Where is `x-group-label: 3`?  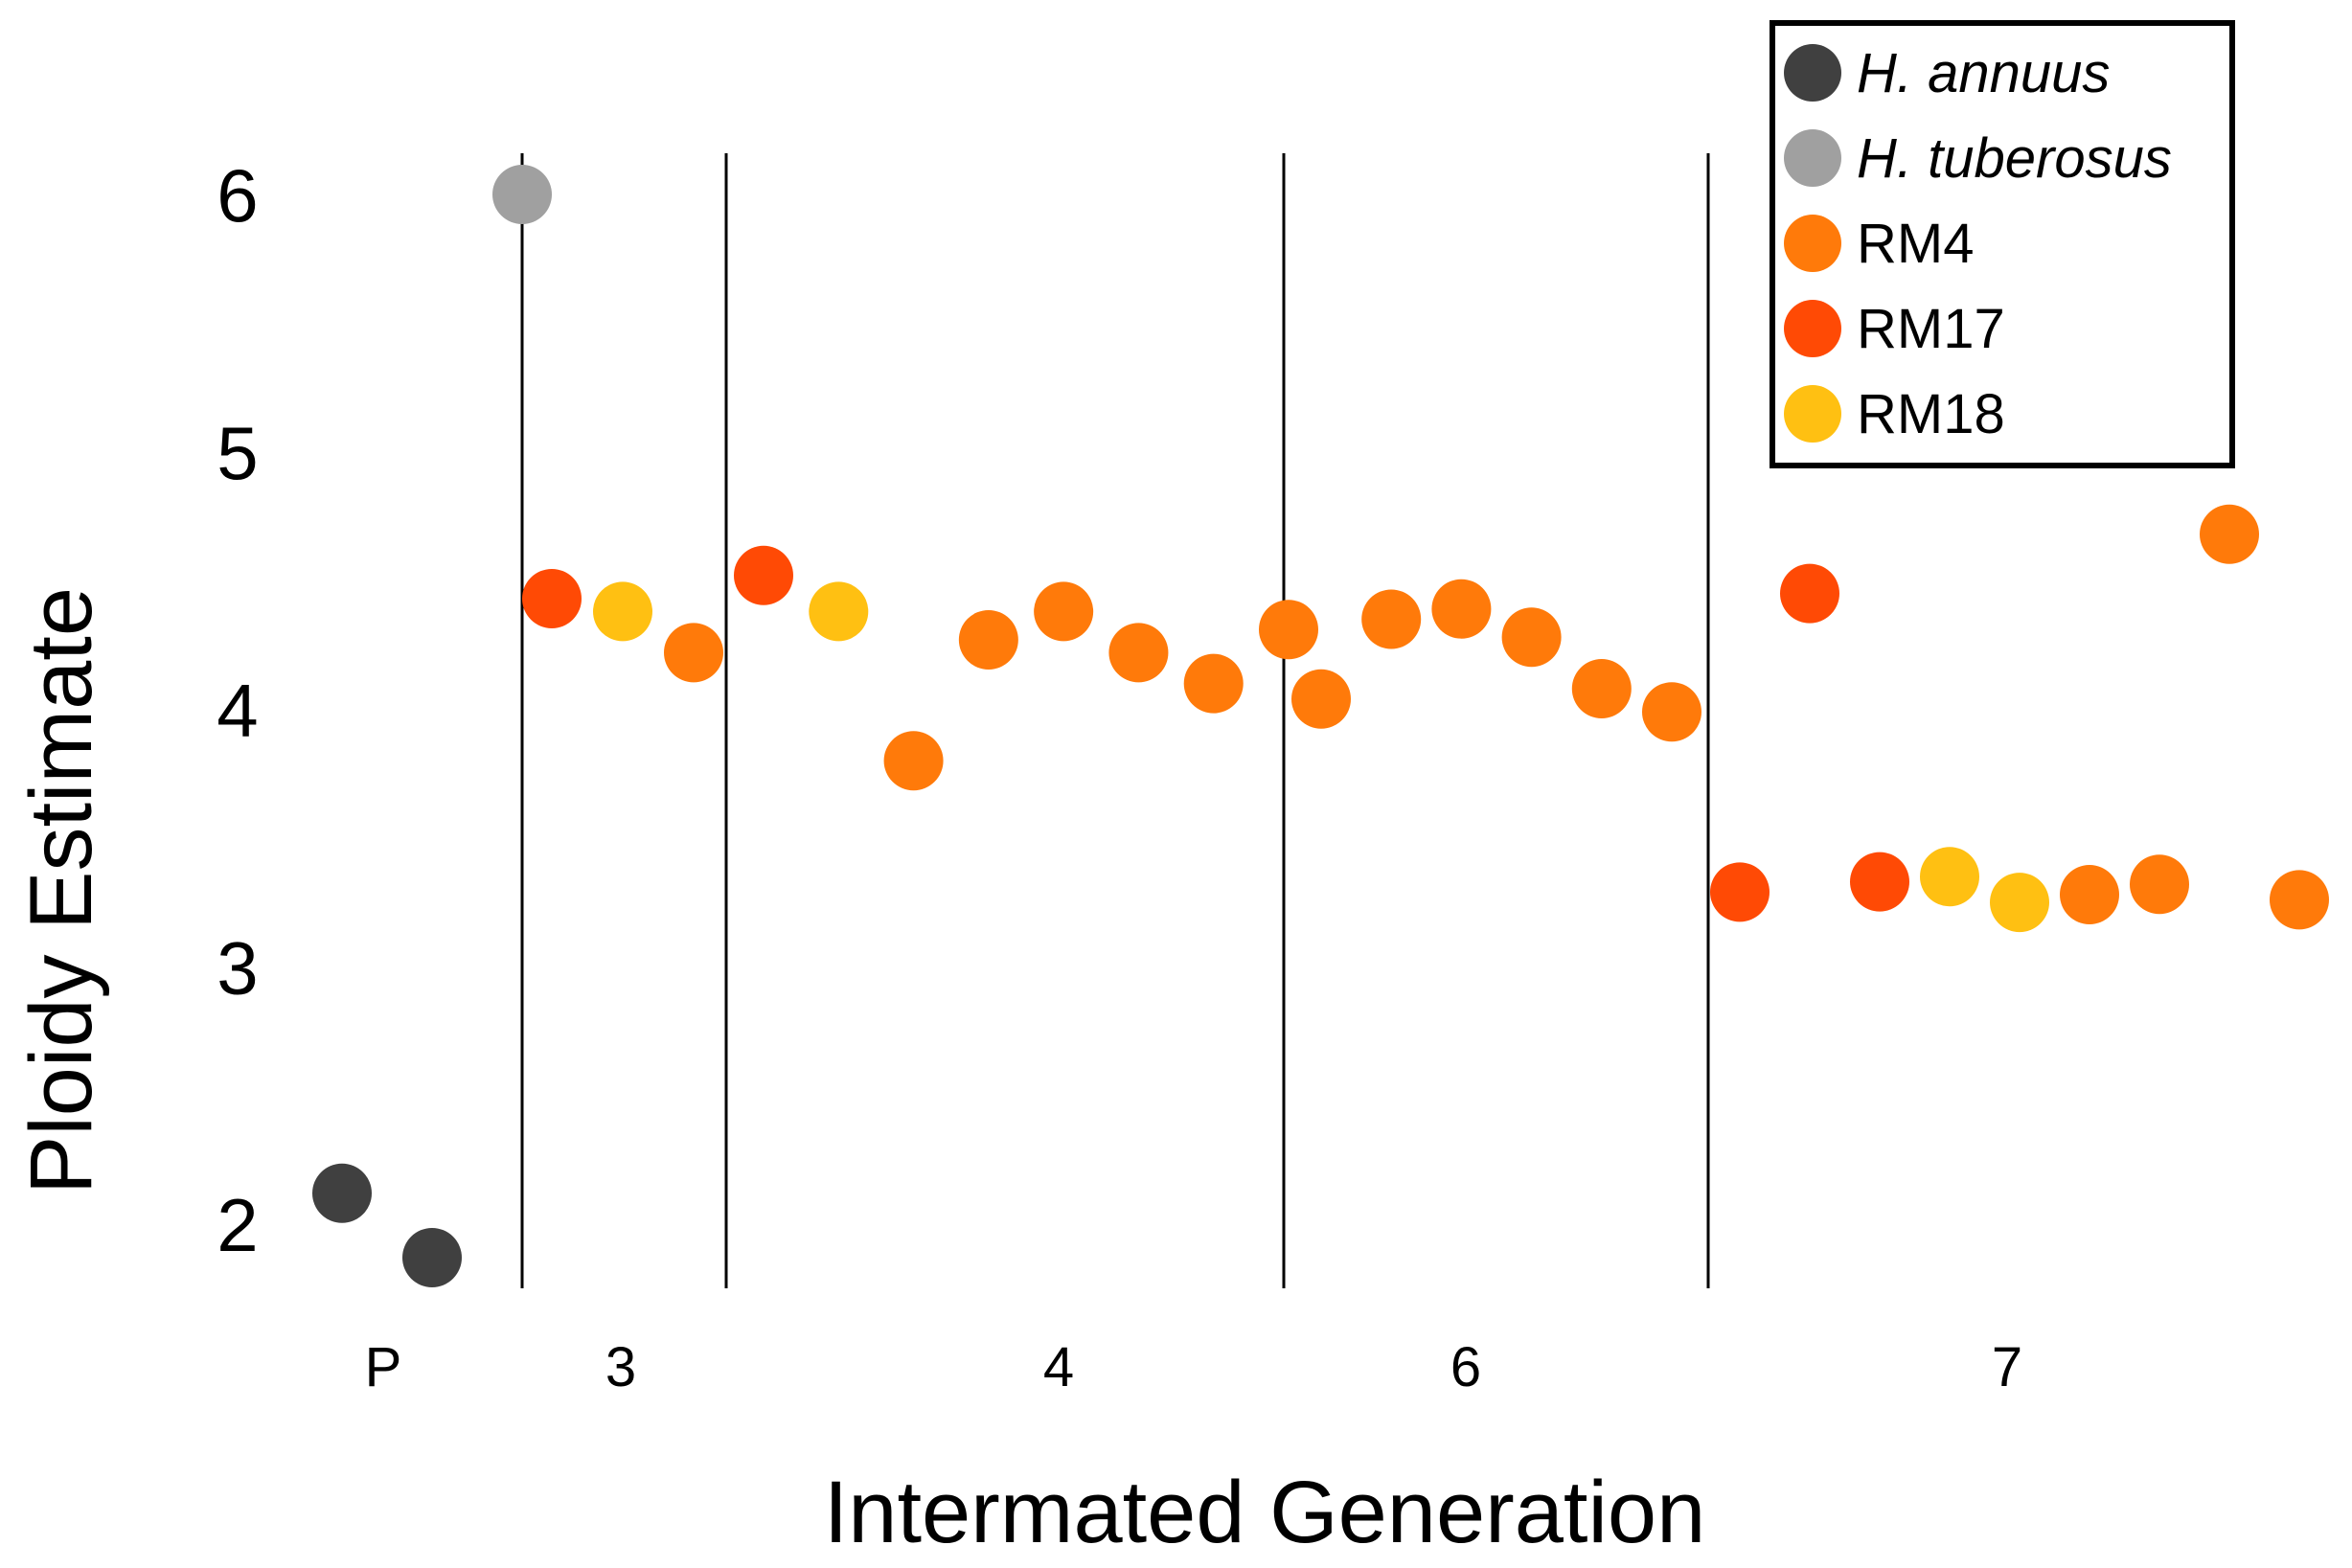
x-group-label: 3 is located at coordinates (620, 1367).